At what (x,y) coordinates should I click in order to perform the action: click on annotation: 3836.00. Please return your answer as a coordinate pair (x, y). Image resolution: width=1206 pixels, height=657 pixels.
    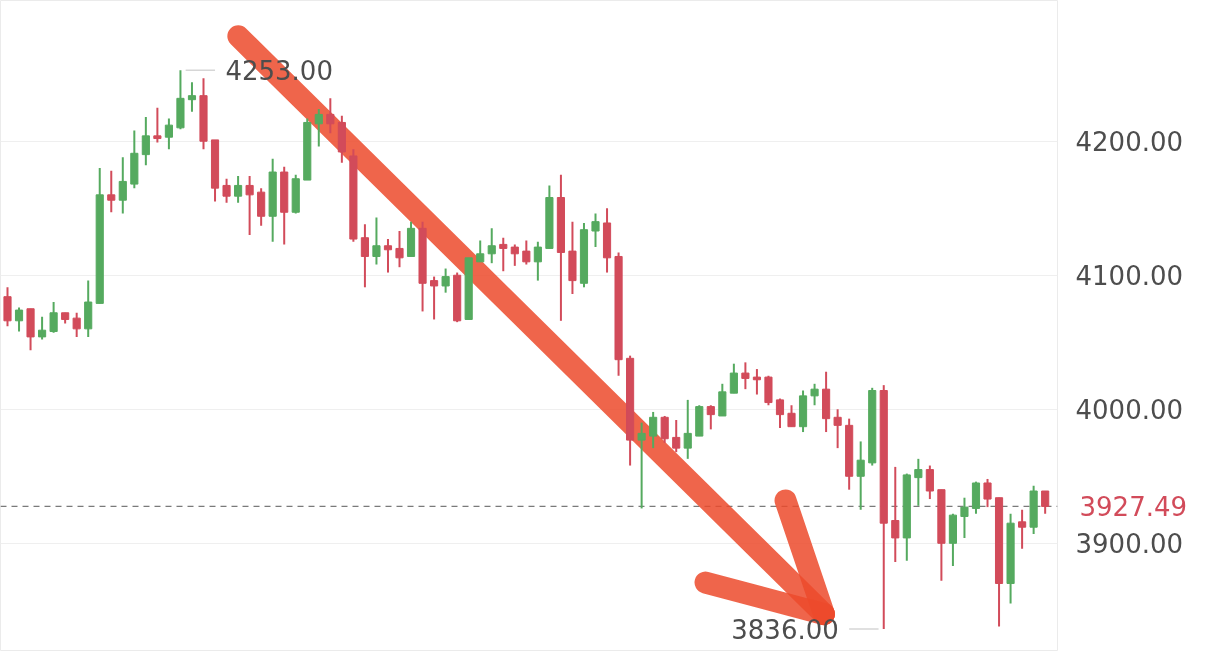
    Looking at the image, I should click on (785, 630).